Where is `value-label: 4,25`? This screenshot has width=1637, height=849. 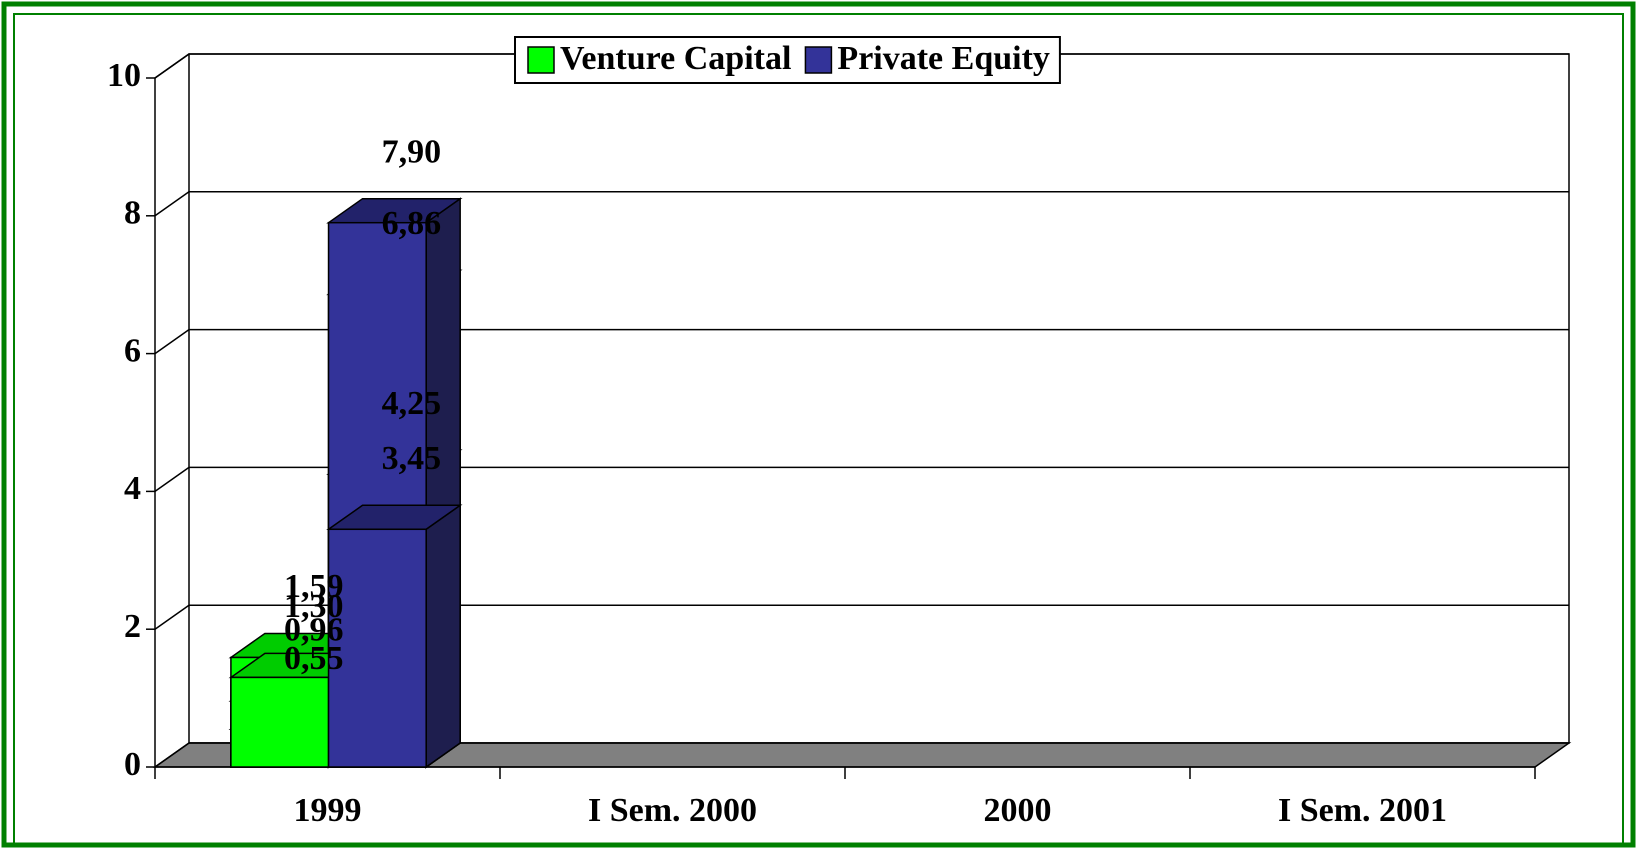
value-label: 4,25 is located at coordinates (412, 403).